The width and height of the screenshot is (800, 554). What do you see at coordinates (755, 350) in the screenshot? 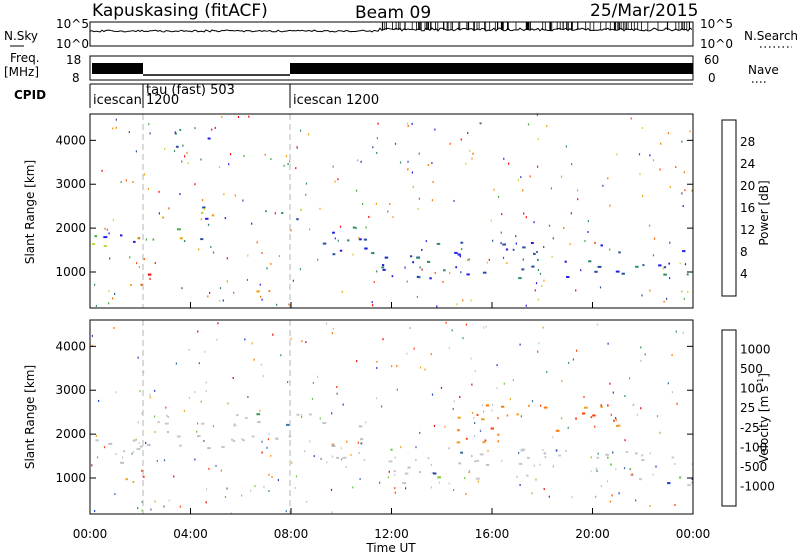
I see `colorbar-tick-label: 1000` at bounding box center [755, 350].